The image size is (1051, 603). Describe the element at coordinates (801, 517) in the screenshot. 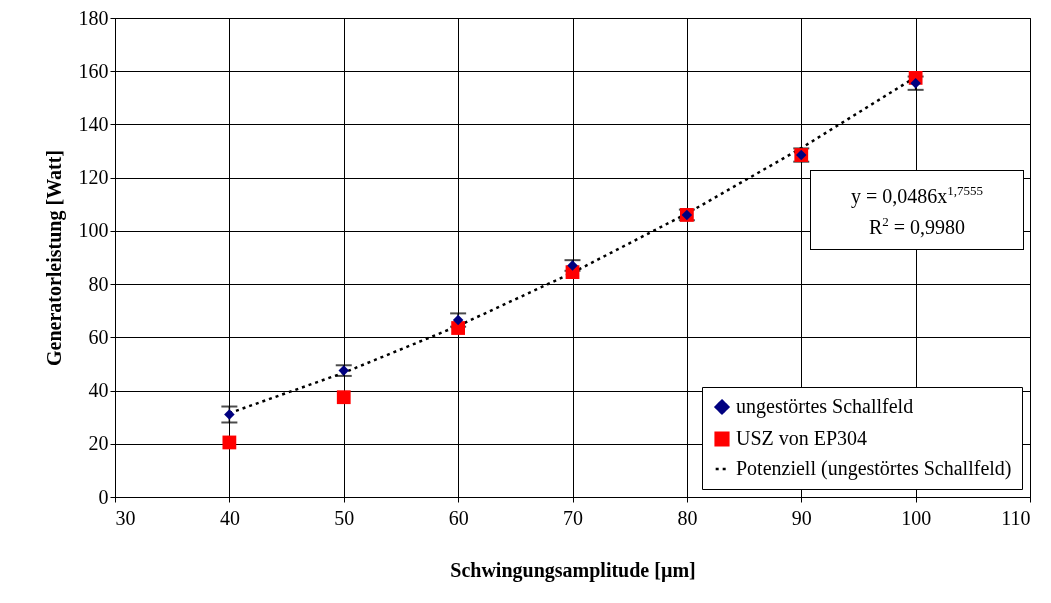

I see `x-tick-label: 90` at that location.